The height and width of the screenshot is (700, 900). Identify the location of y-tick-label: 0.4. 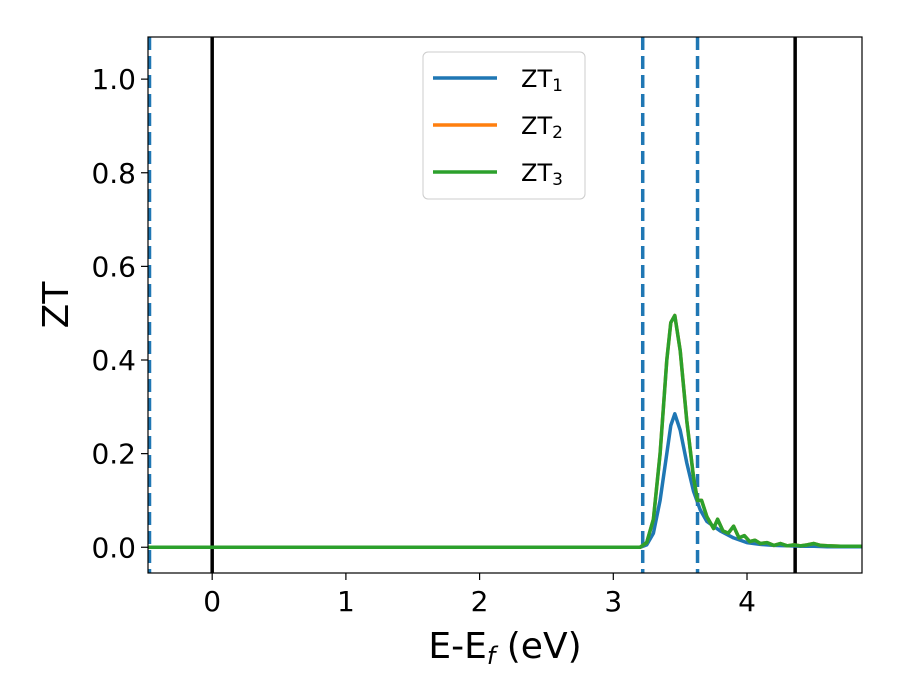
(113, 360).